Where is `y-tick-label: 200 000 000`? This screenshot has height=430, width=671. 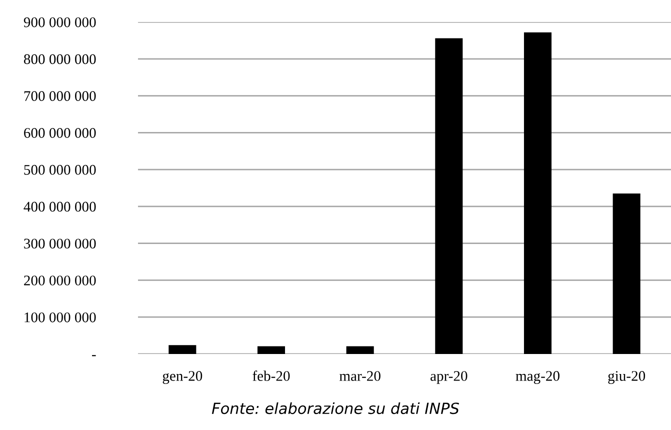 y-tick-label: 200 000 000 is located at coordinates (60, 281).